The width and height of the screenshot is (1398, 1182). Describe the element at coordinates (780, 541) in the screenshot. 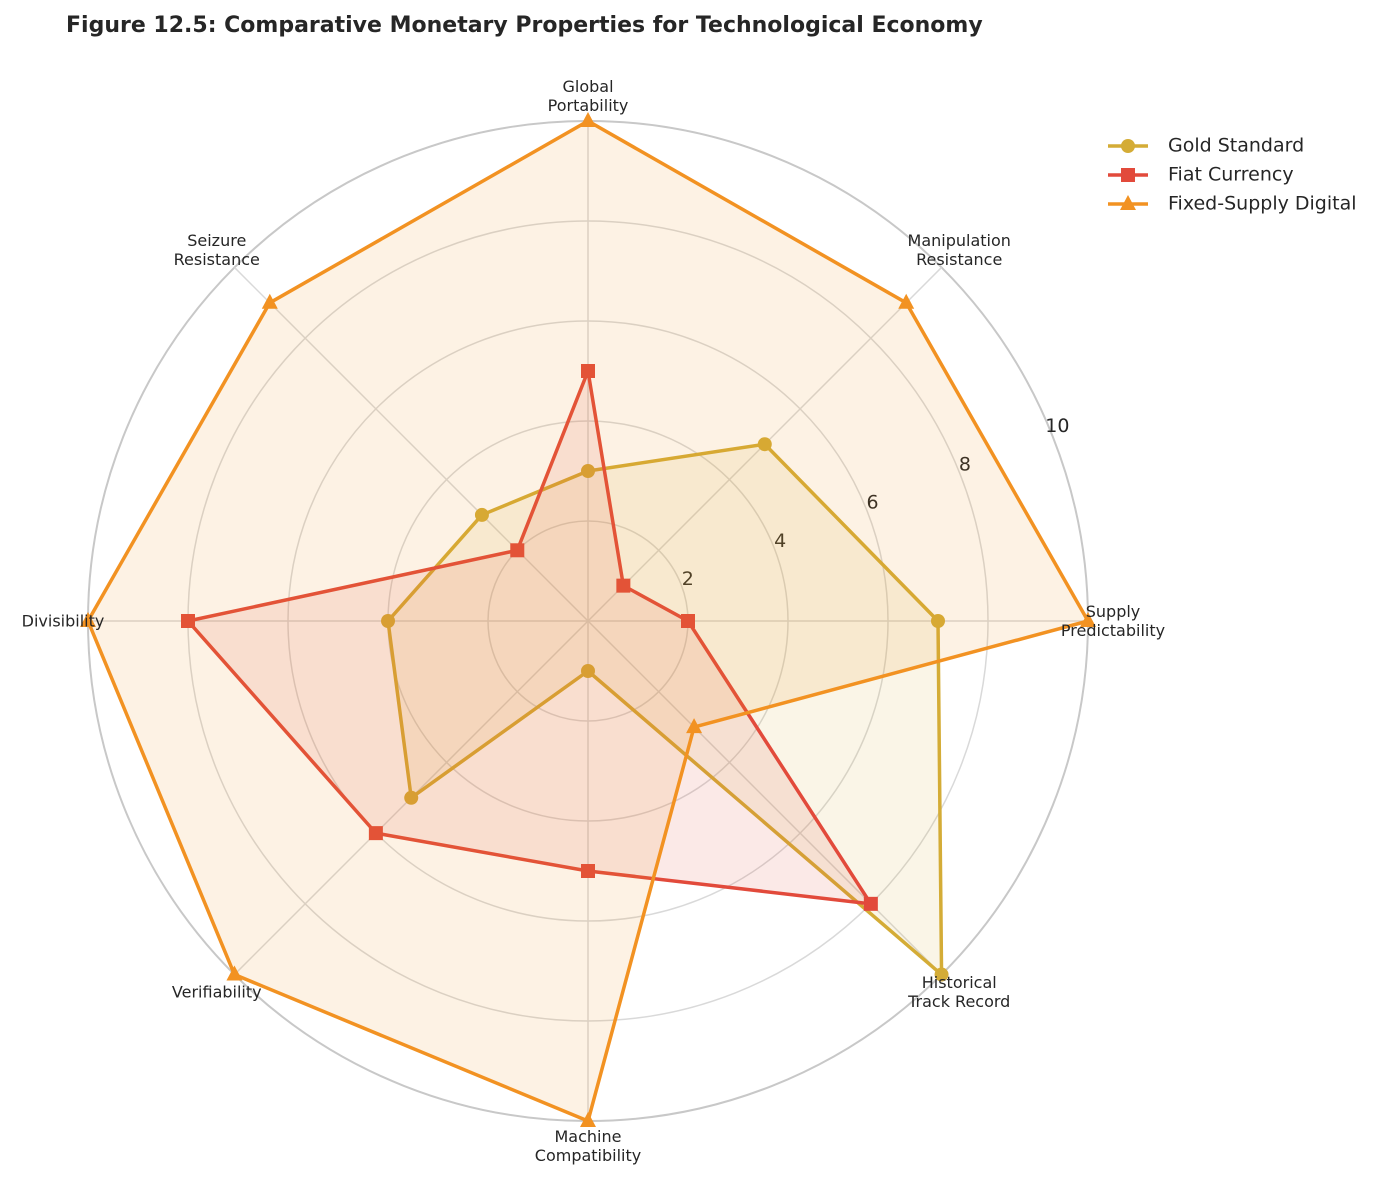

I see `r-tick-label: 4` at that location.